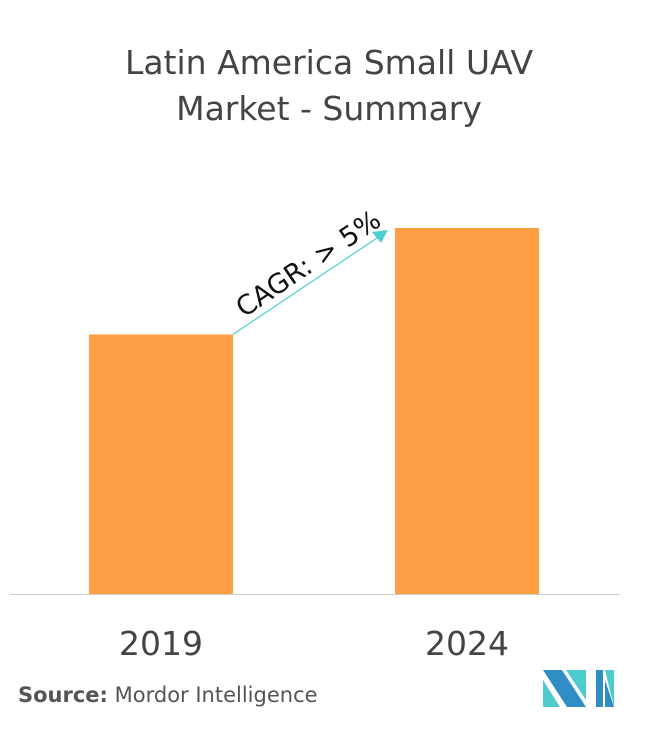 Image resolution: width=658 pixels, height=733 pixels. I want to click on cagr-arrow-line, so click(306, 285).